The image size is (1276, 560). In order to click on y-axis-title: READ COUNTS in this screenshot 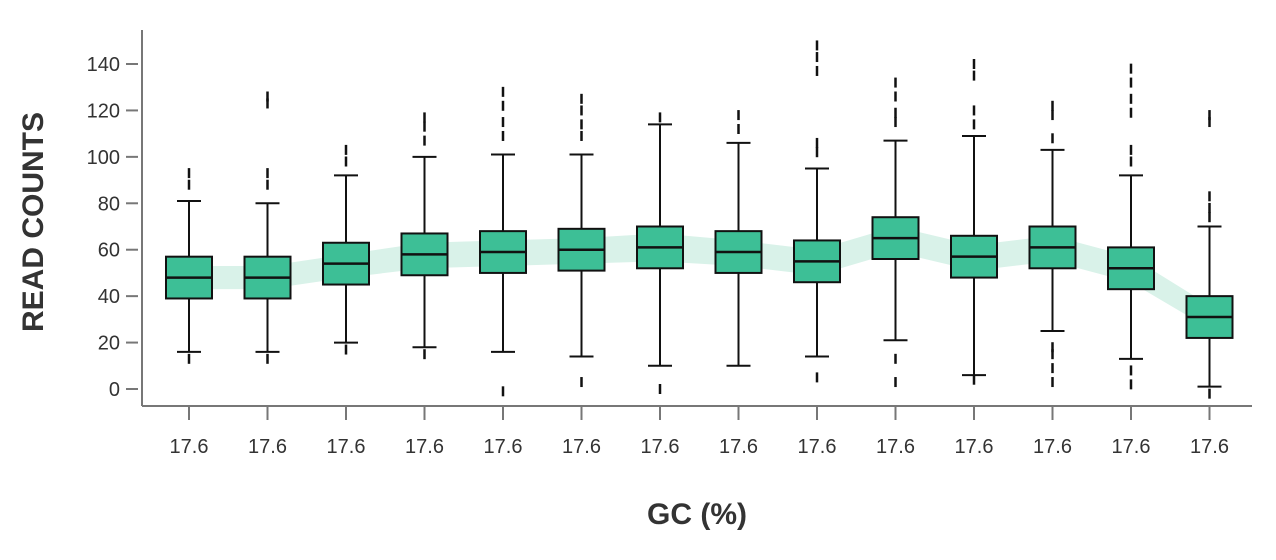, I will do `click(33, 222)`.